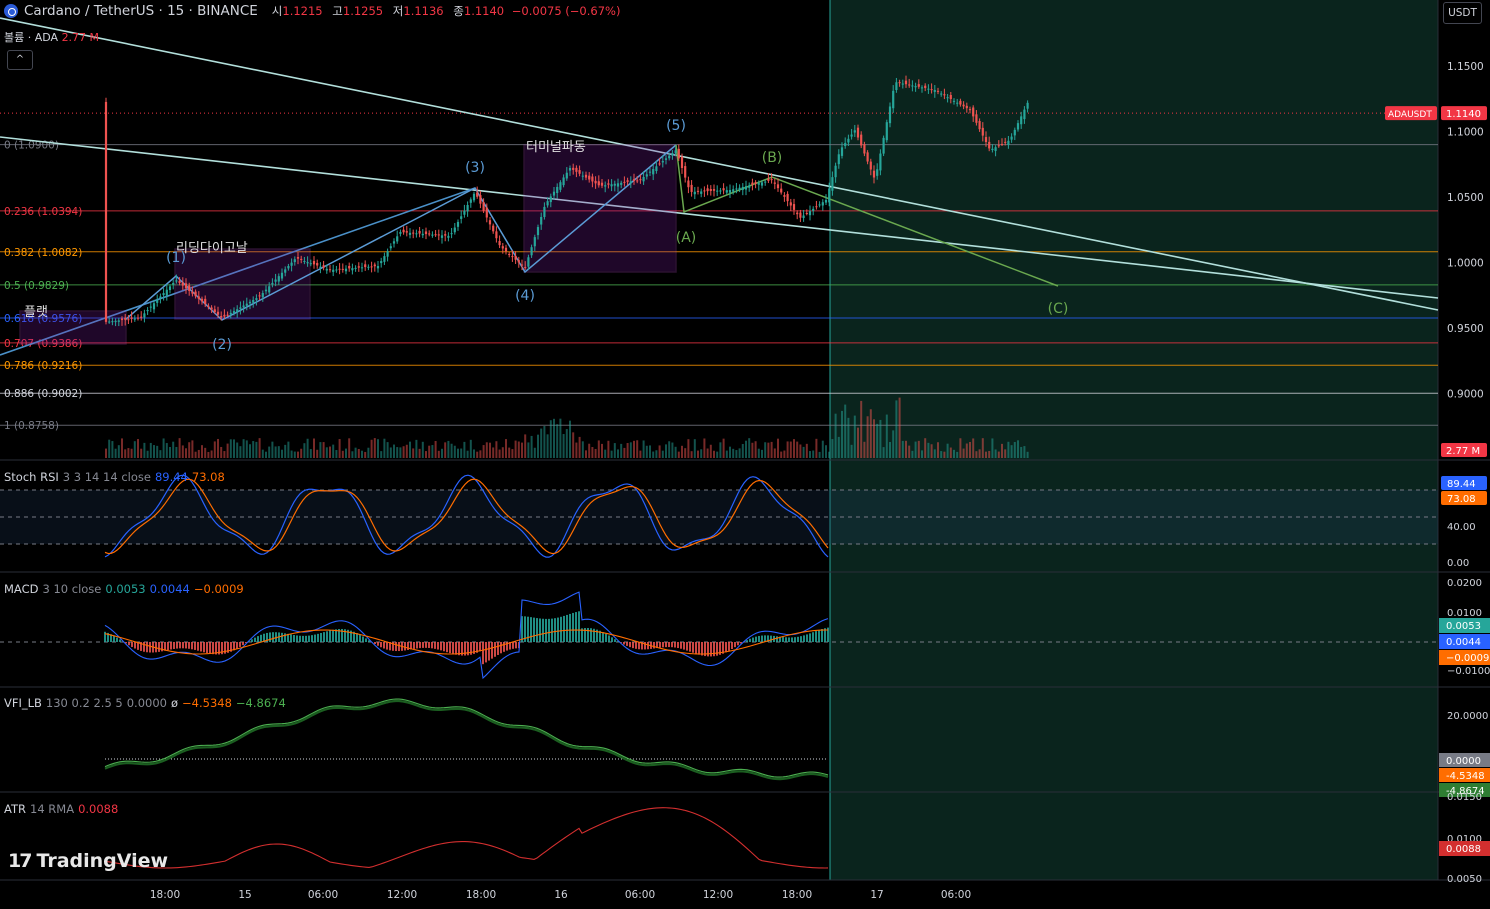  I want to click on elliott-wave-label: (5), so click(676, 126).